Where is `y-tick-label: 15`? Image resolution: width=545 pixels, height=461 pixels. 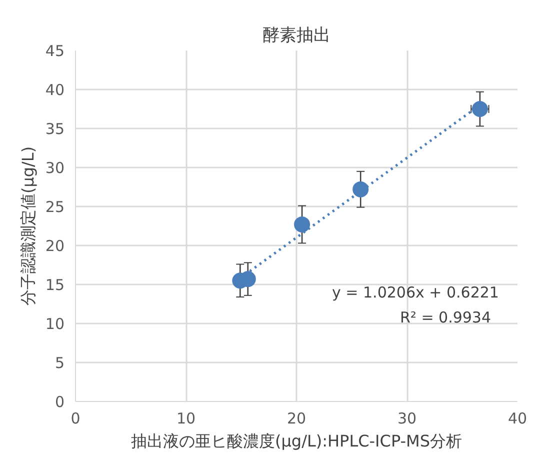 y-tick-label: 15 is located at coordinates (55, 285).